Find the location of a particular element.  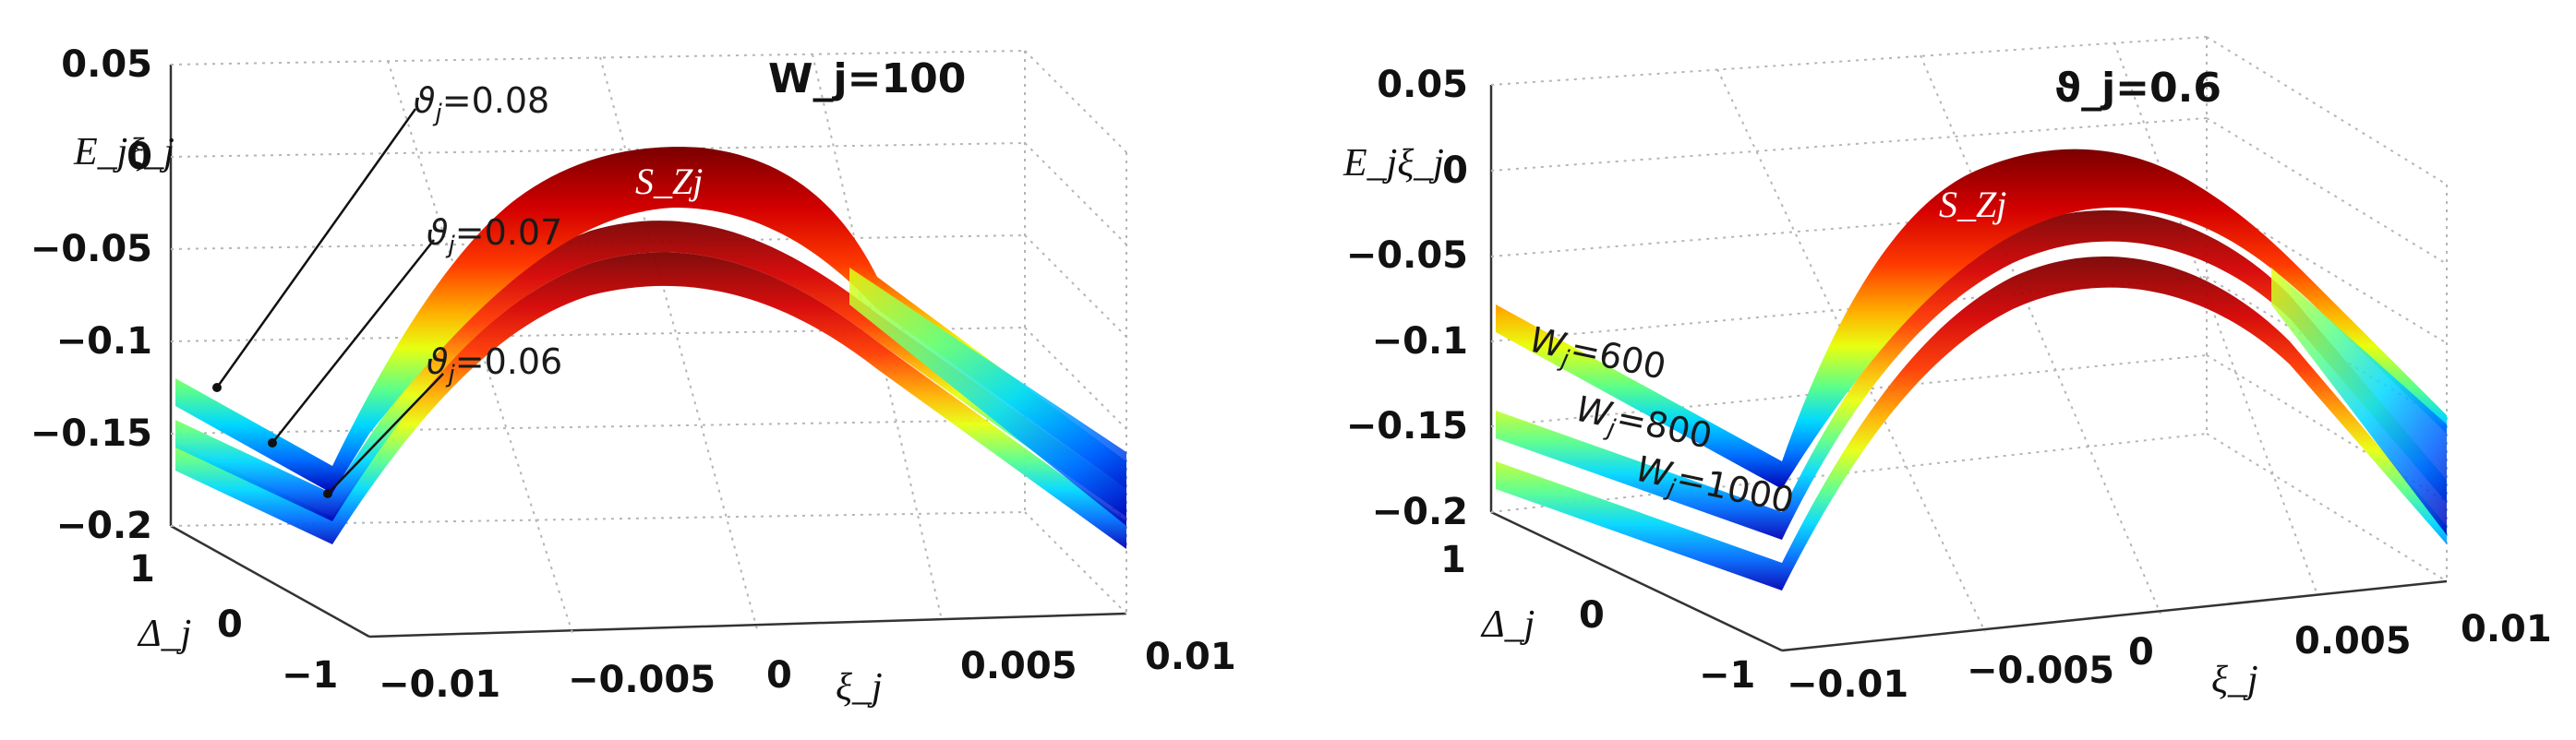

series-label-2: ϑj=0.06 is located at coordinates (494, 364).